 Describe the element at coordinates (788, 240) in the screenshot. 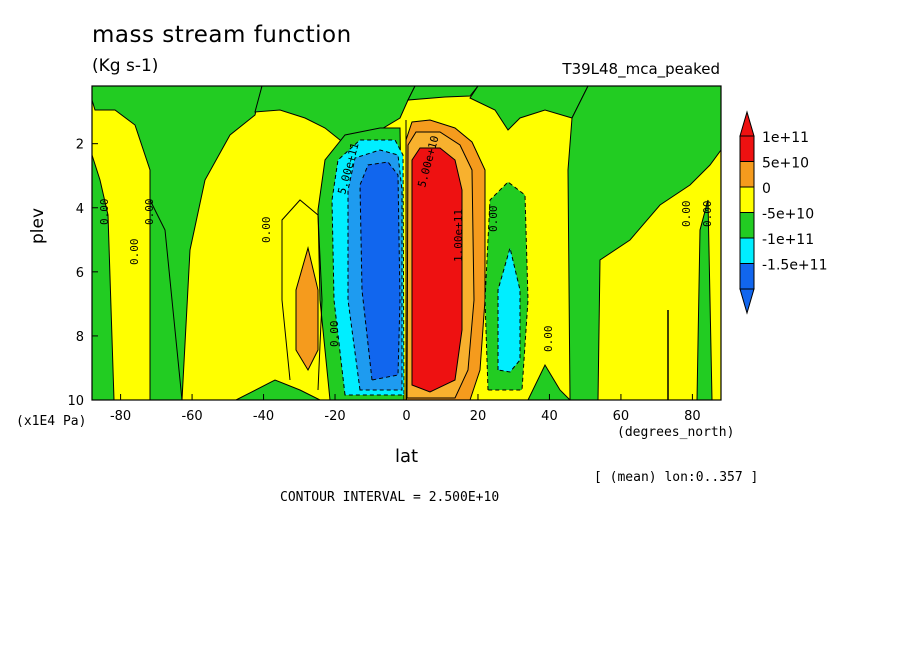

I see `legend-label-4: -1e+11` at that location.